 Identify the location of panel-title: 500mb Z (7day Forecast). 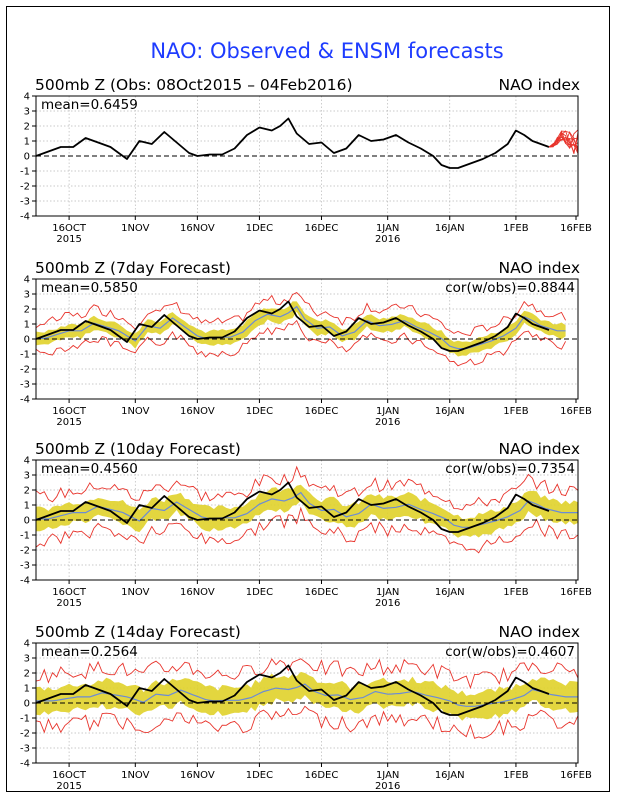
(133, 268).